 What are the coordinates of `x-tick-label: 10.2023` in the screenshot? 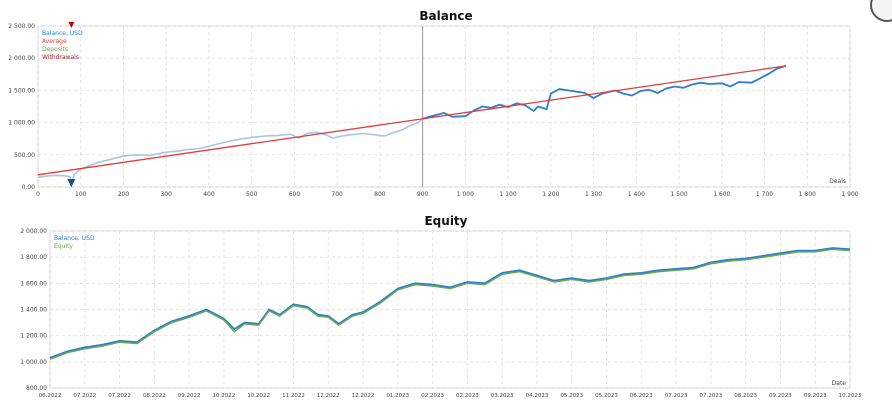 It's located at (850, 396).